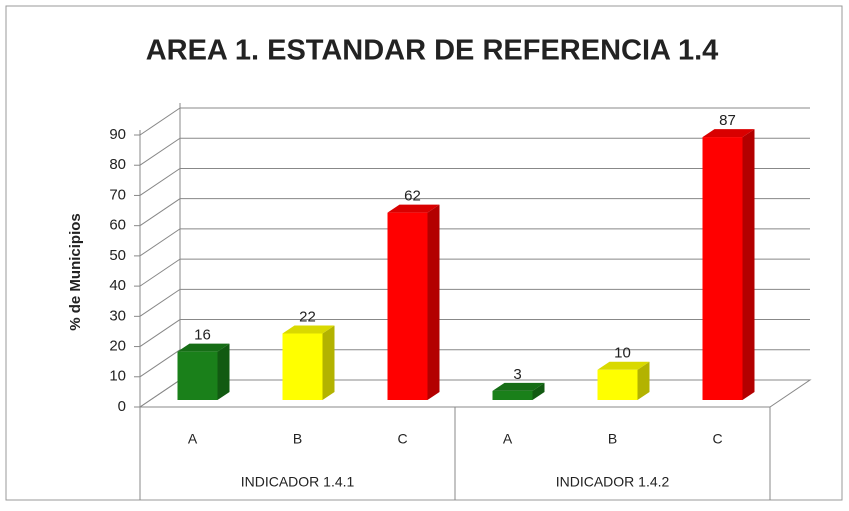  Describe the element at coordinates (202, 335) in the screenshot. I see `data-label: 16` at that location.